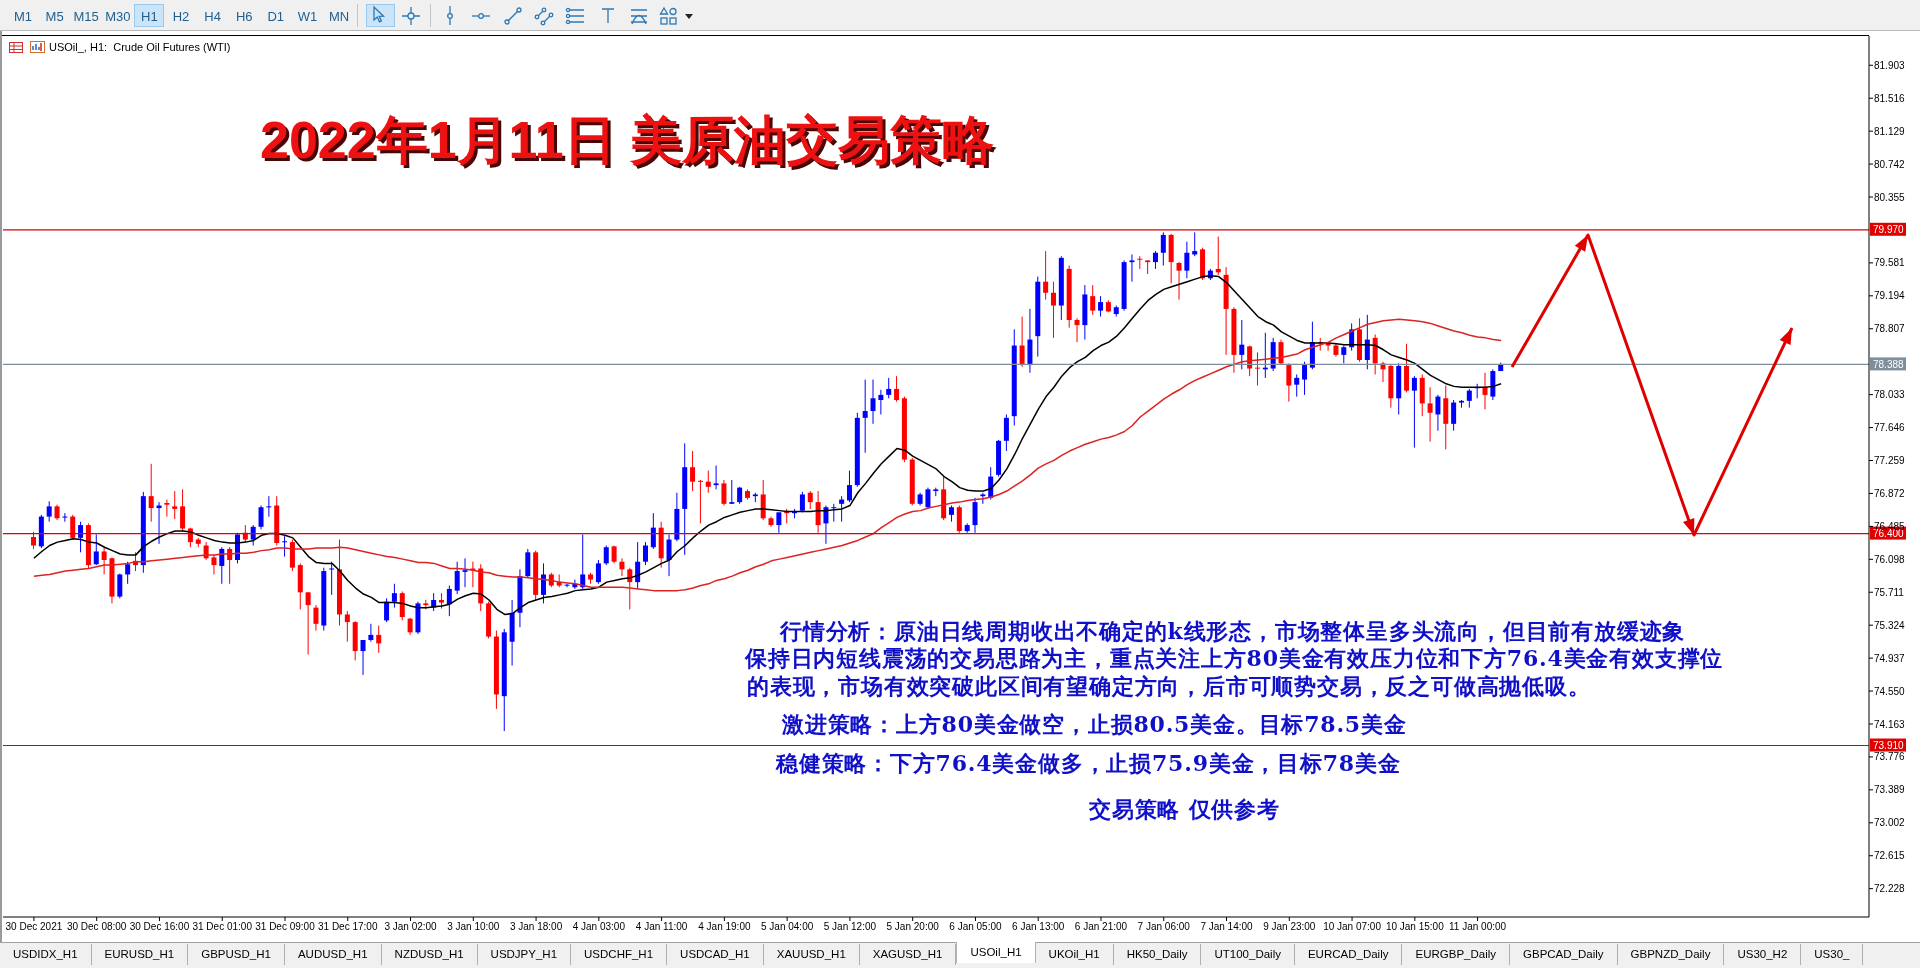 The height and width of the screenshot is (968, 1920). Describe the element at coordinates (348, 927) in the screenshot. I see `x-tick-label: 31 Dec 17:00` at that location.